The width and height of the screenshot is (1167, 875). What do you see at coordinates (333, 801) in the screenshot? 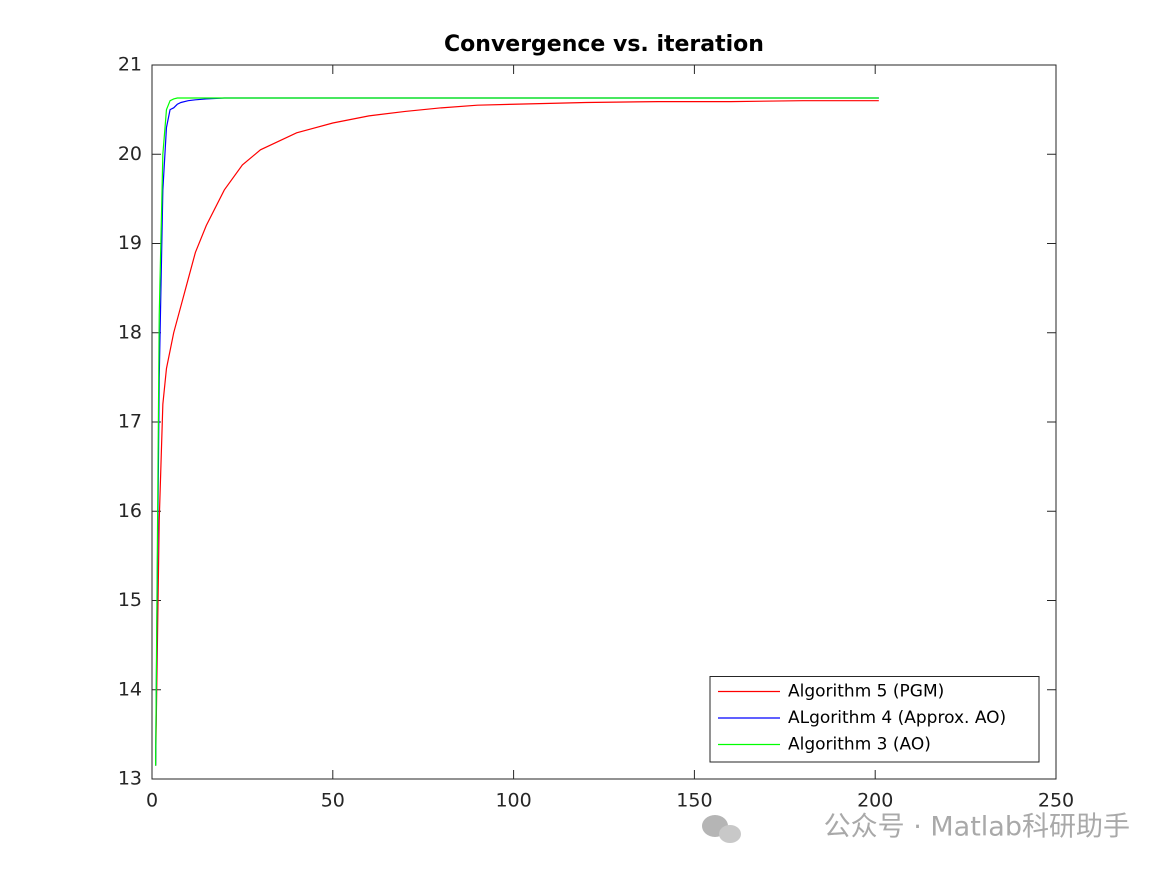
I see `x-tick-label: 50` at bounding box center [333, 801].